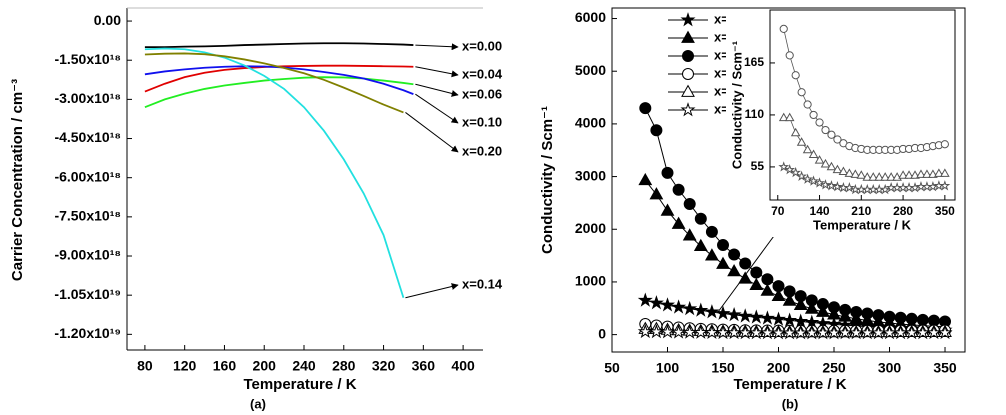 This screenshot has width=1006, height=415. What do you see at coordinates (87, 98) in the screenshot?
I see `y-tick-label: -3.00x10¹⁸` at bounding box center [87, 98].